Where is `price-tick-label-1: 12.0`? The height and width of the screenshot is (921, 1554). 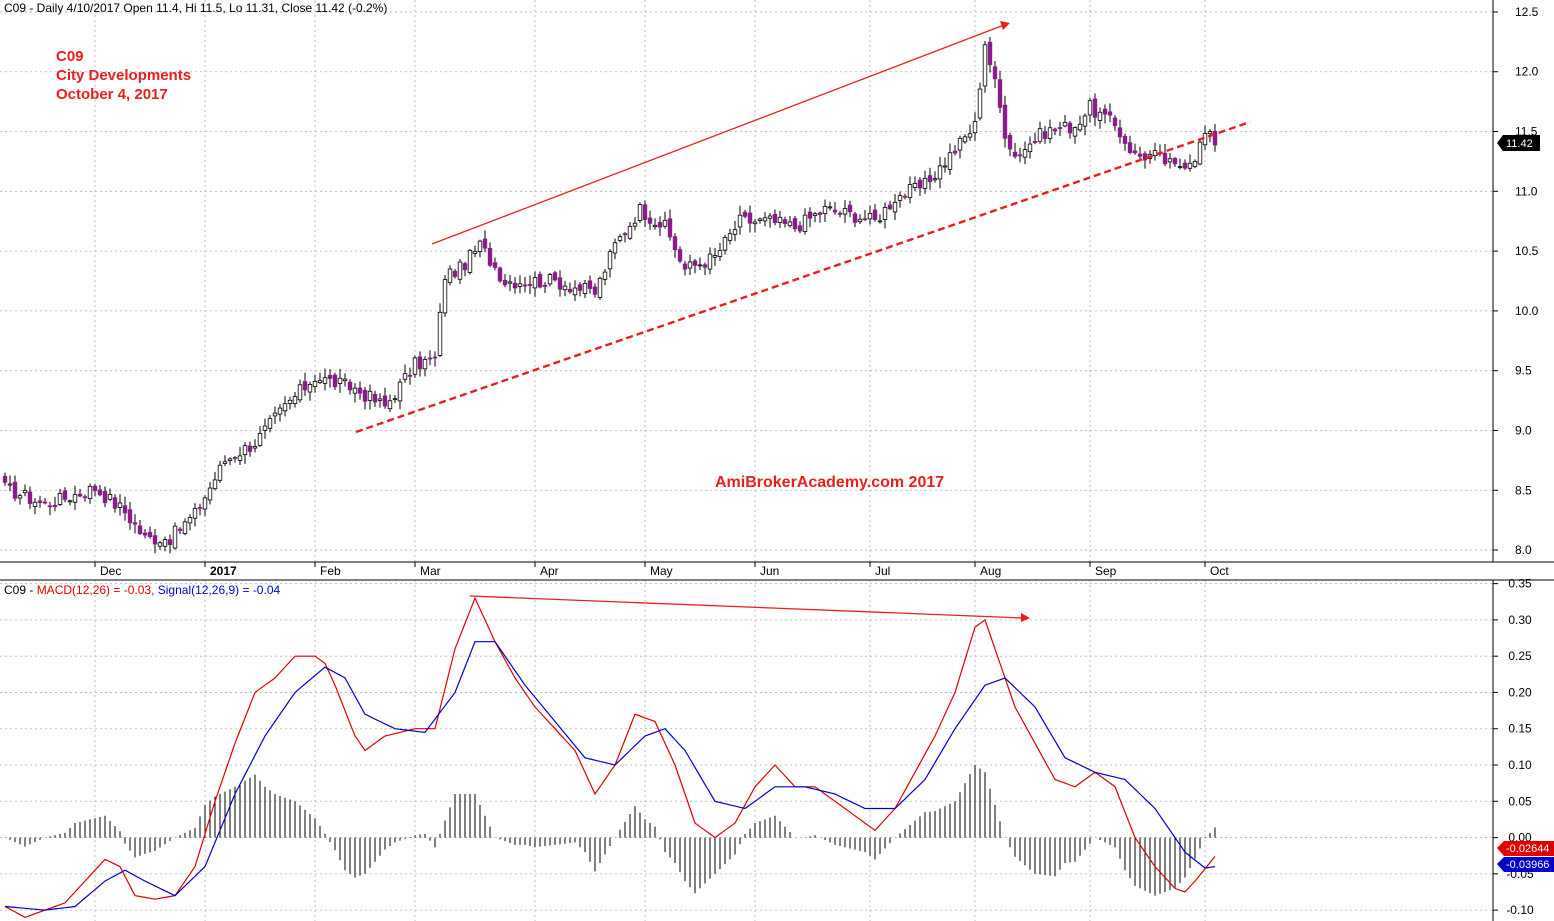 price-tick-label-1: 12.0 is located at coordinates (1527, 72).